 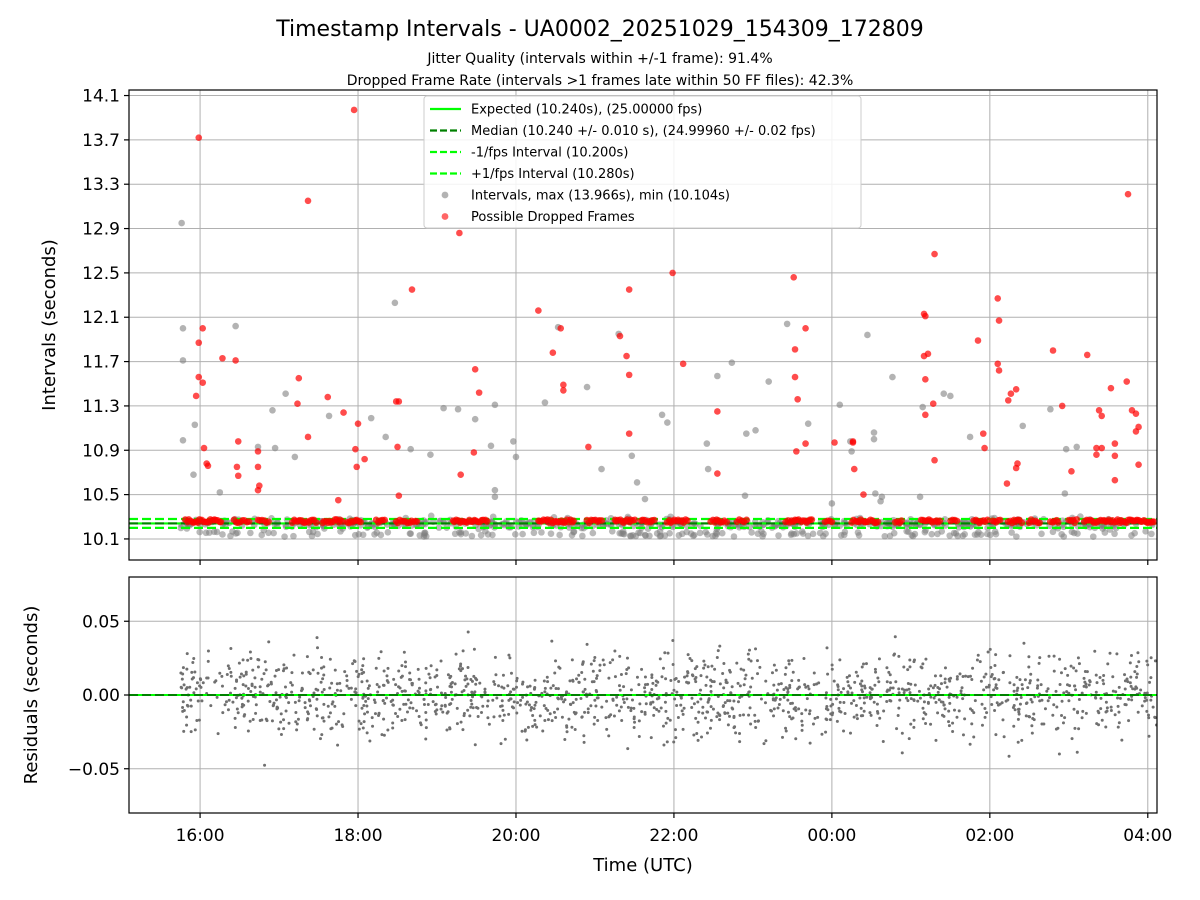 What do you see at coordinates (445, 195) in the screenshot?
I see `legend-marker` at bounding box center [445, 195].